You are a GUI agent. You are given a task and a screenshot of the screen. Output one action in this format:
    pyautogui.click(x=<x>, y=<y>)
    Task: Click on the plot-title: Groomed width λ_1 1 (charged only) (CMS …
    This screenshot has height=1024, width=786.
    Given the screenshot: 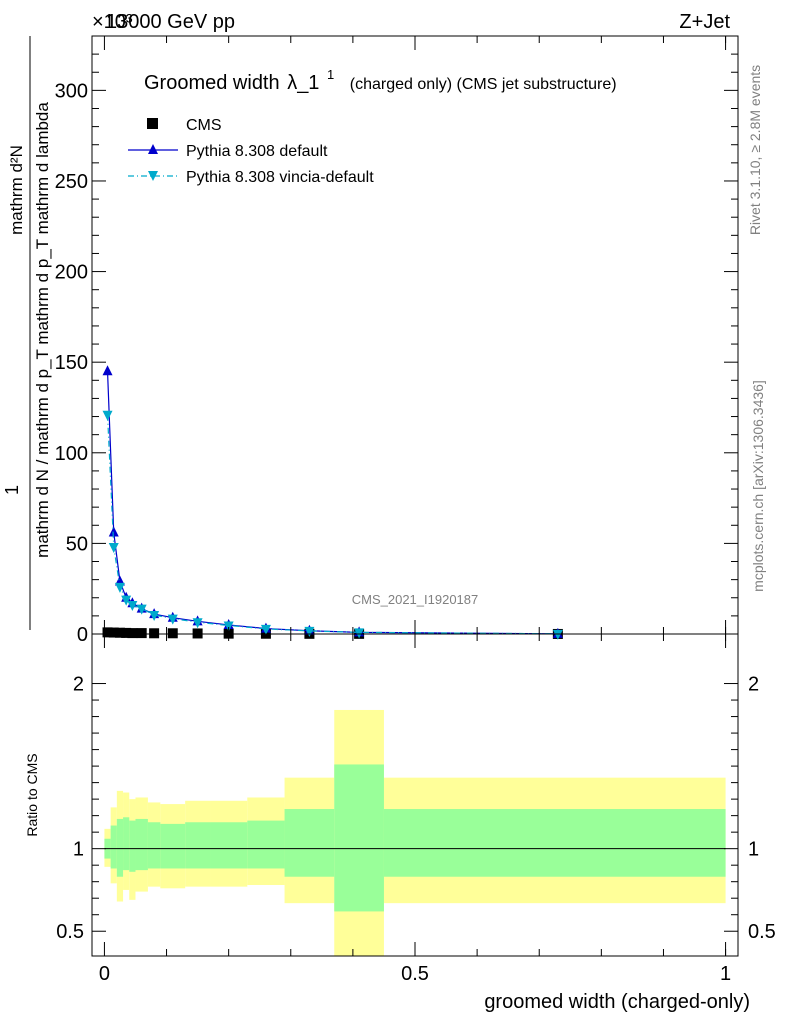 What is the action you would take?
    pyautogui.click(x=380, y=78)
    